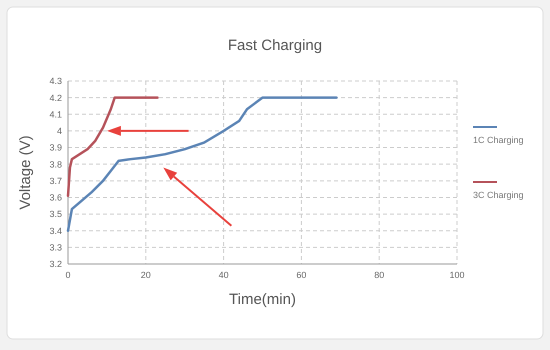 This screenshot has height=350, width=550. What do you see at coordinates (55, 97) in the screenshot?
I see `y-tick-label: 4.2` at bounding box center [55, 97].